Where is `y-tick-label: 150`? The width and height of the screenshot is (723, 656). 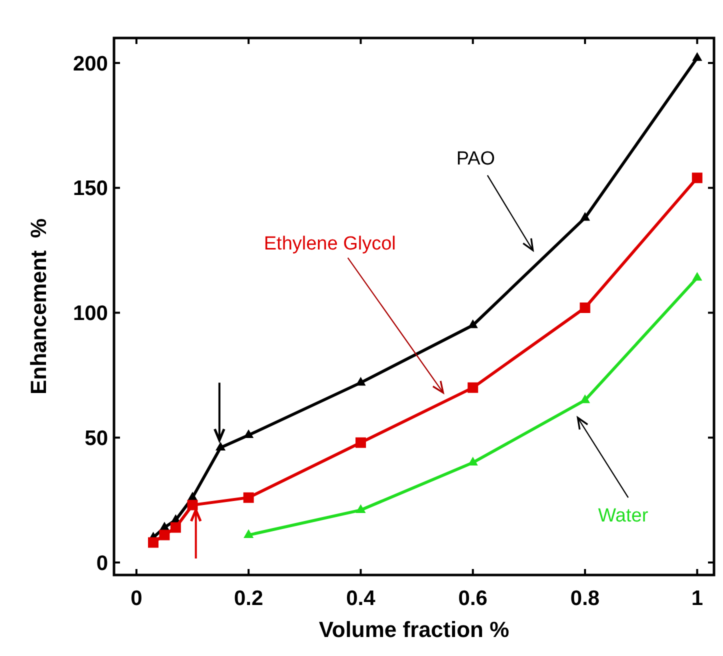 y-tick-label: 150 is located at coordinates (90, 188).